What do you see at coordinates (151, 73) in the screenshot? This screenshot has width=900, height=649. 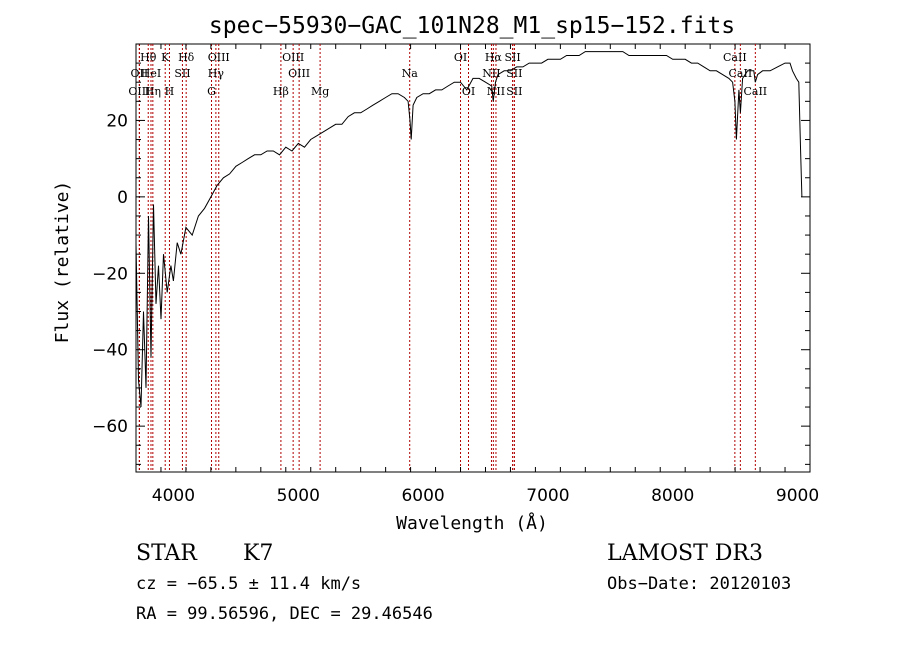 I see `line-label: HeI` at bounding box center [151, 73].